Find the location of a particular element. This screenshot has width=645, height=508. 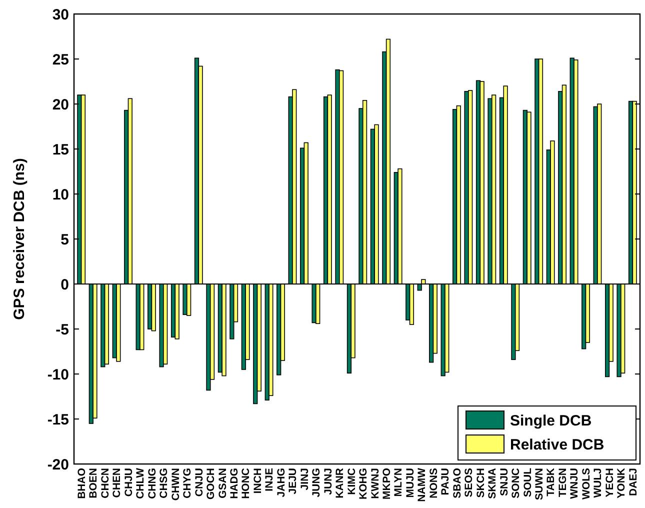

legend-label: Single DCB is located at coordinates (551, 421).